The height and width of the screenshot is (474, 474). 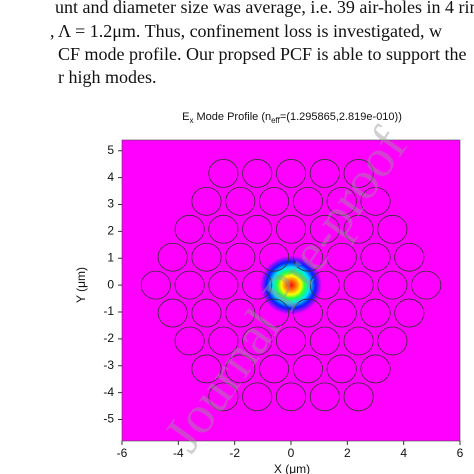 What do you see at coordinates (107, 77) in the screenshot?
I see `text-line: r high modes.` at bounding box center [107, 77].